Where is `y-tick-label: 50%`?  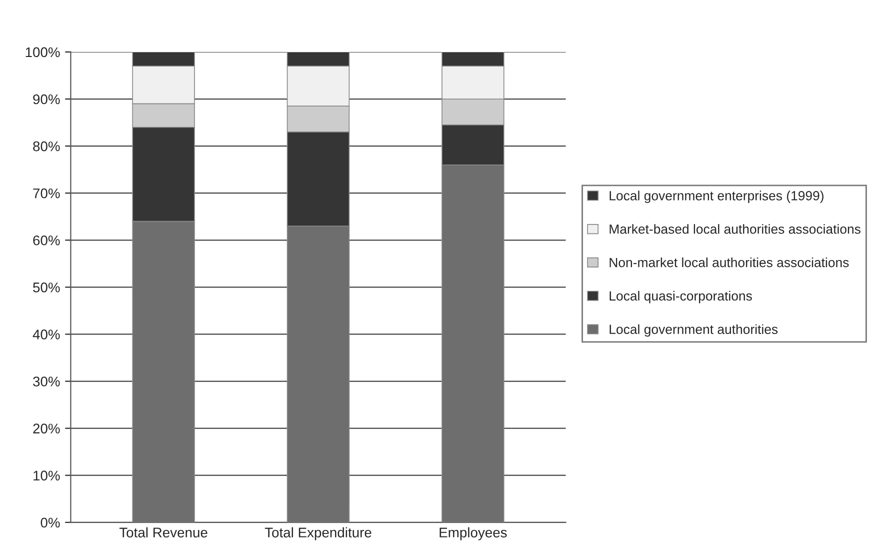
y-tick-label: 50% is located at coordinates (46, 287).